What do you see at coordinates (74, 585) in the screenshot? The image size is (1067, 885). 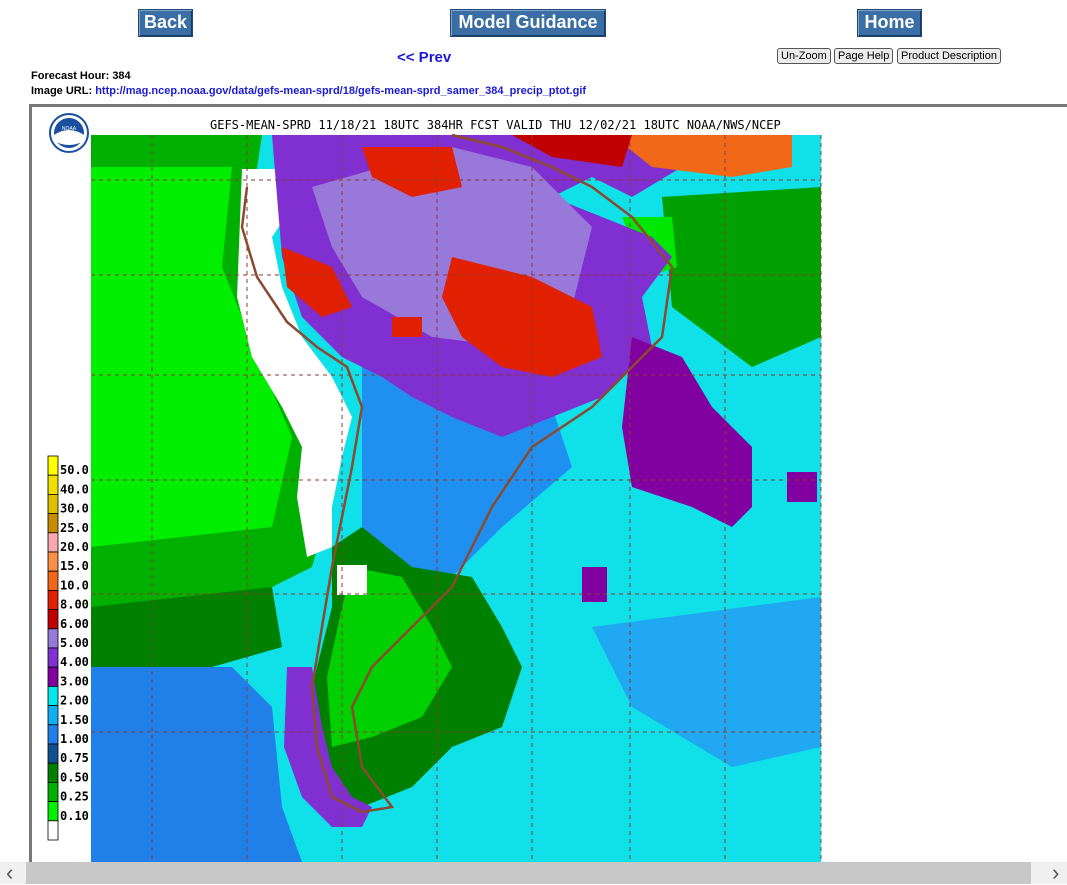 I see `legend-label: 10.0` at bounding box center [74, 585].